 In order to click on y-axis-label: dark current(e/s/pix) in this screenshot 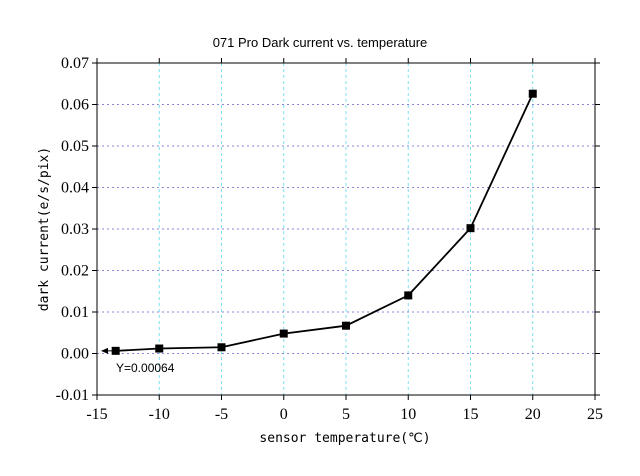, I will do `click(44, 229)`.